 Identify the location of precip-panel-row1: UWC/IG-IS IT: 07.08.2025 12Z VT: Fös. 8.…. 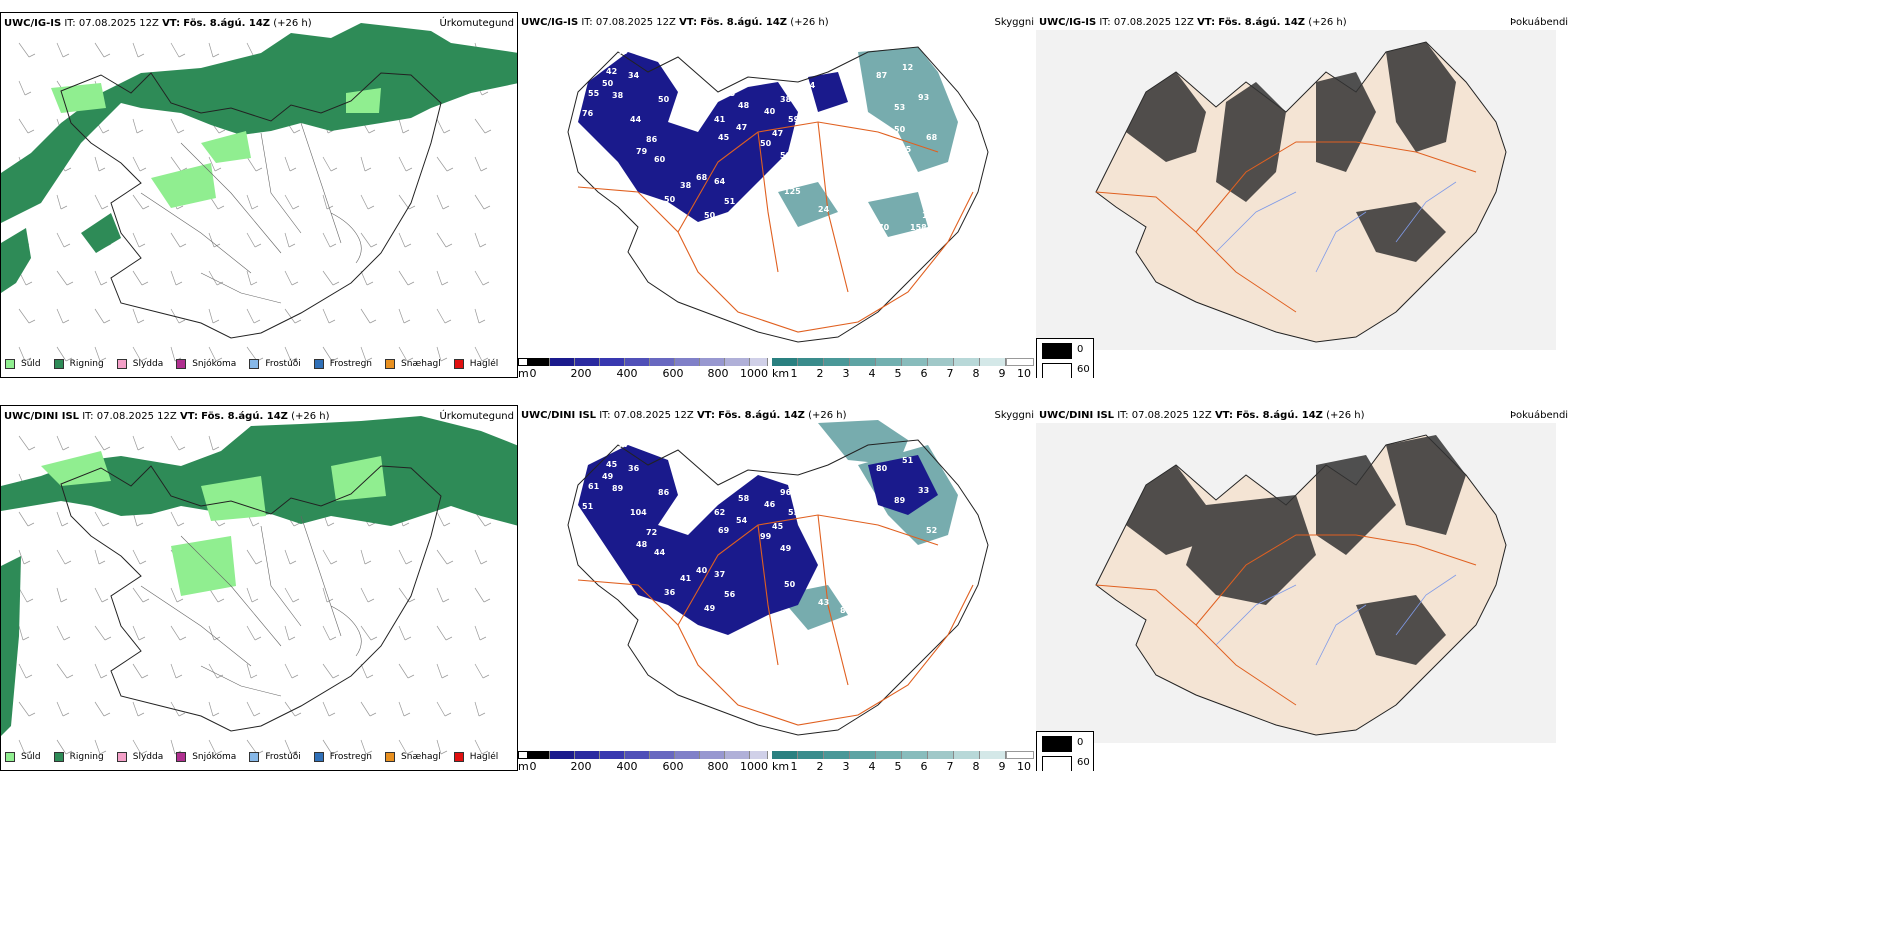
(259, 195).